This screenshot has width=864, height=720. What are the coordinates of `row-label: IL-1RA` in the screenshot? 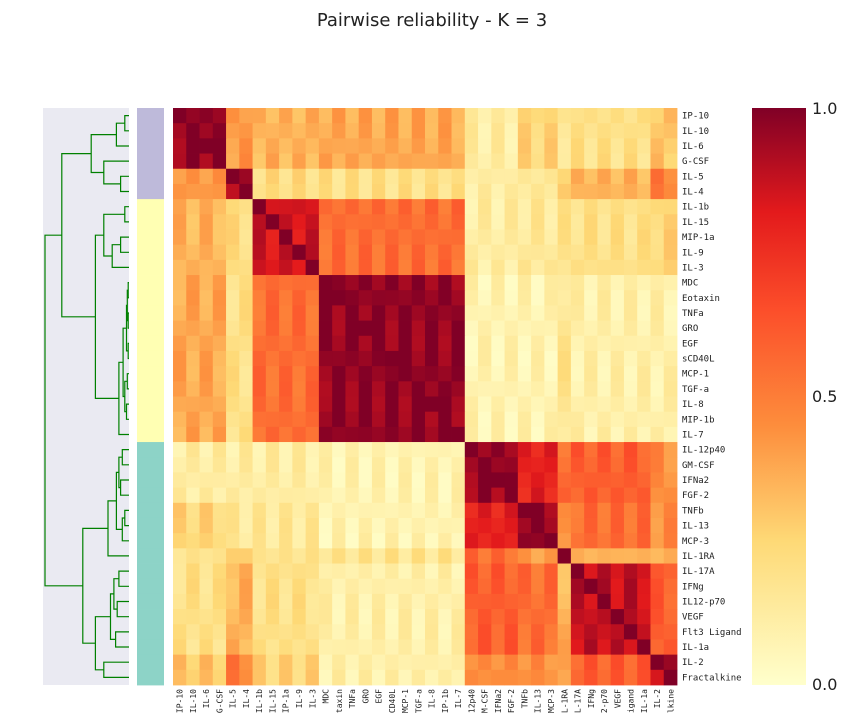 It's located at (698, 557).